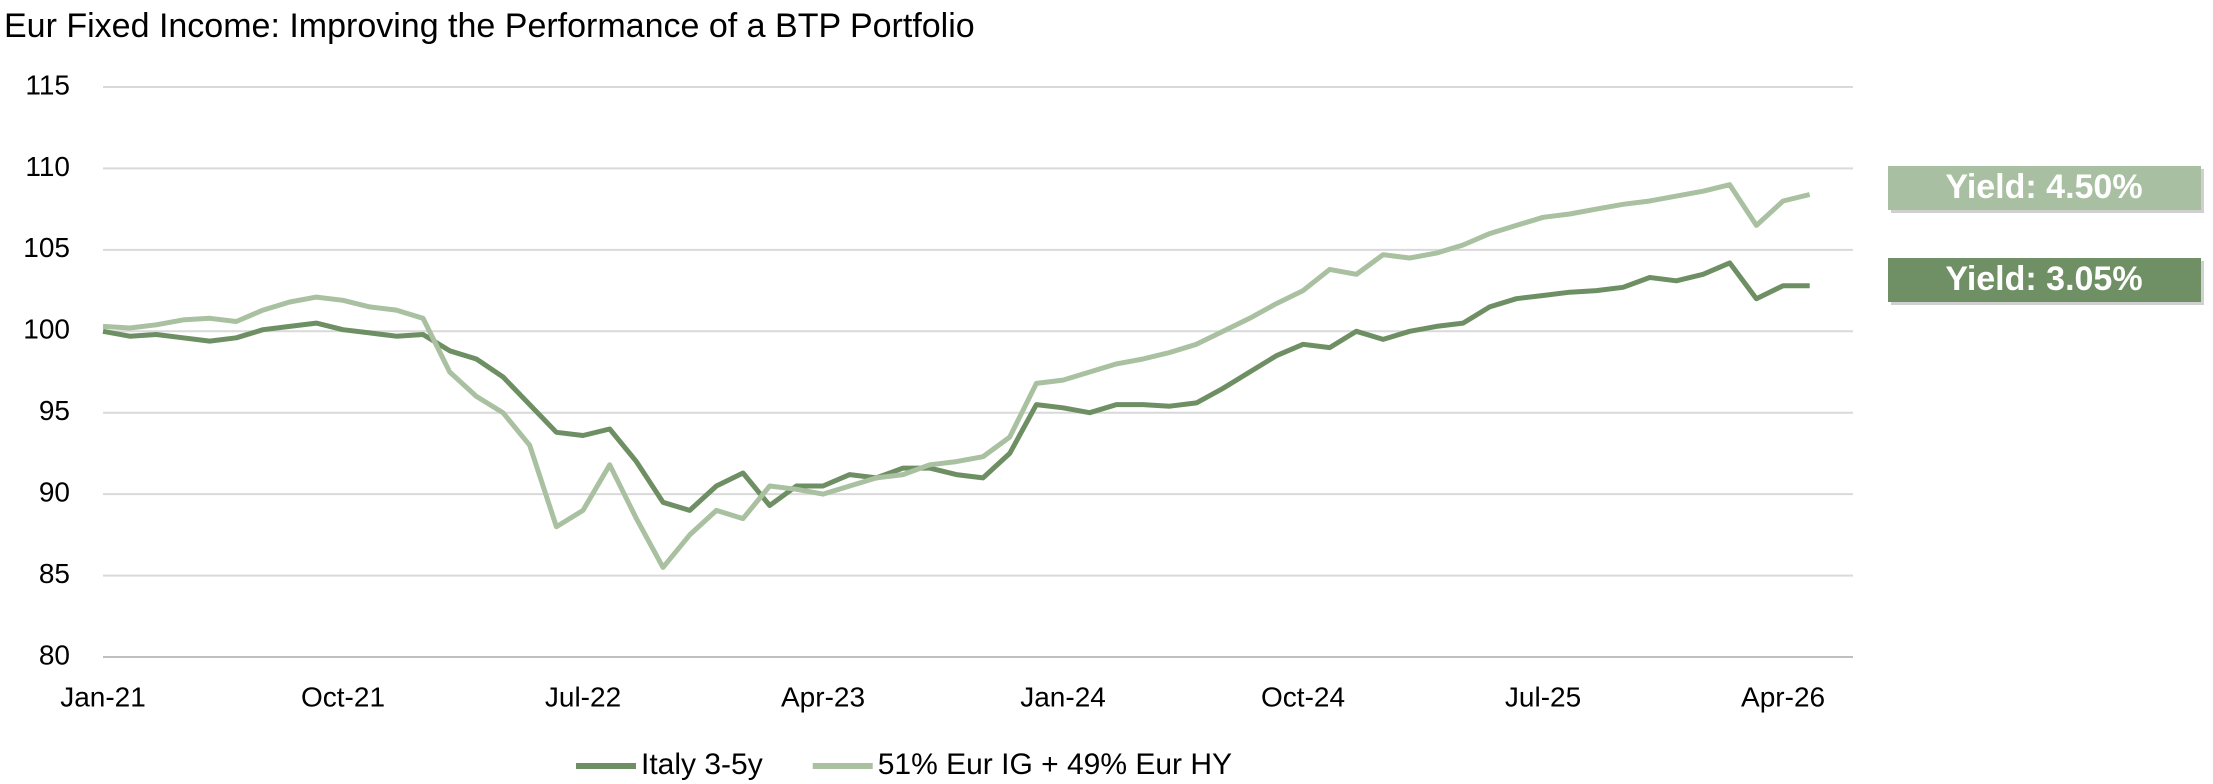  What do you see at coordinates (54, 410) in the screenshot?
I see `y-tick-label: 95` at bounding box center [54, 410].